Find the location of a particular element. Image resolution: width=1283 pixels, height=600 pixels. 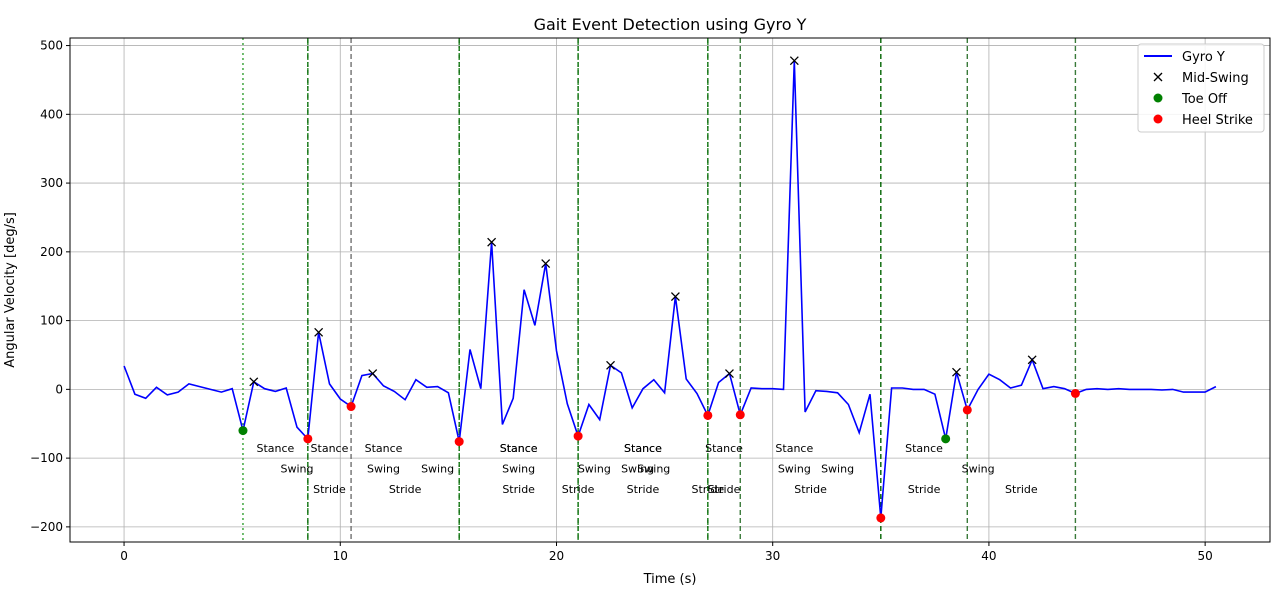

legend-label: Toe Off is located at coordinates (1204, 99).